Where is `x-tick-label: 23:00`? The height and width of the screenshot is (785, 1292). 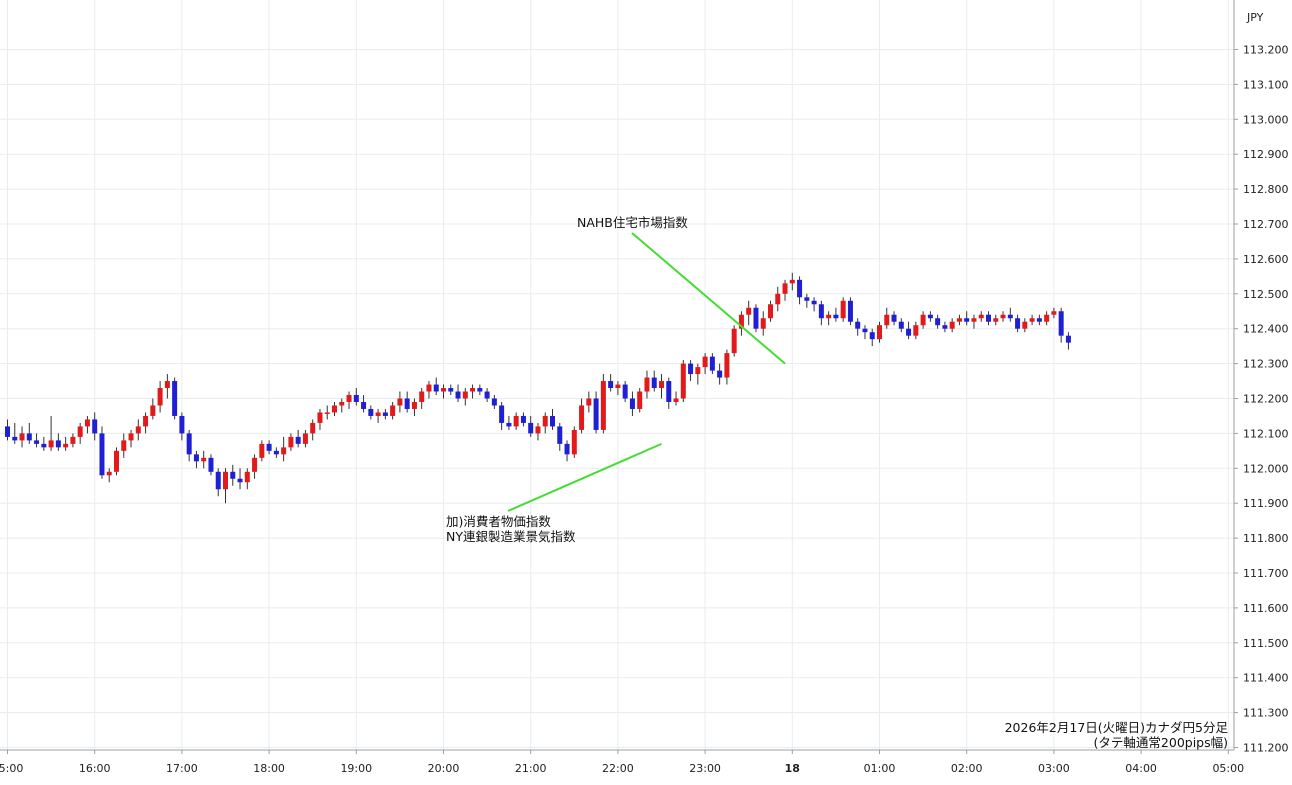
x-tick-label: 23:00 is located at coordinates (705, 768).